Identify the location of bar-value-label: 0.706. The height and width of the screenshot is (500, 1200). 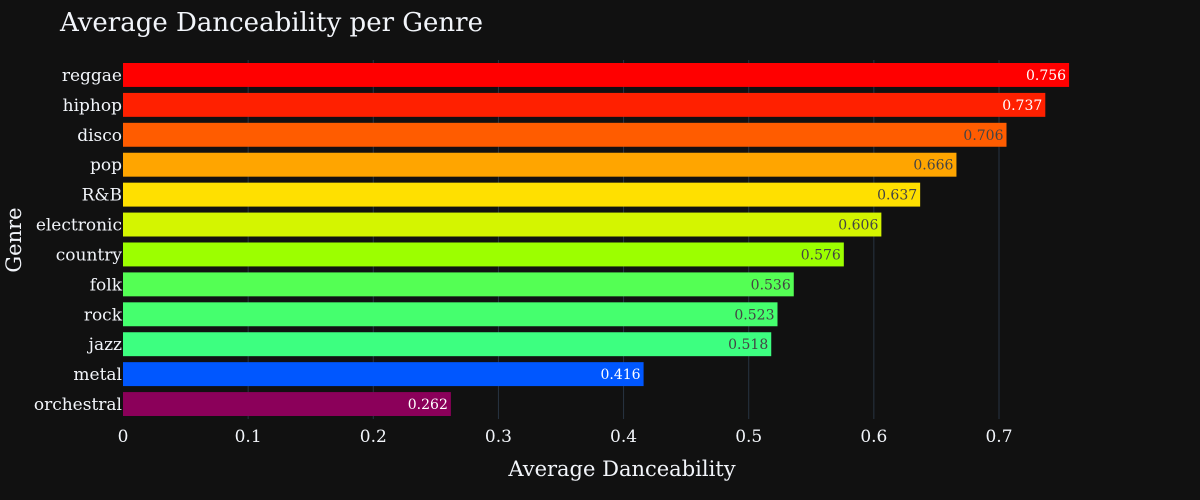
(983, 136).